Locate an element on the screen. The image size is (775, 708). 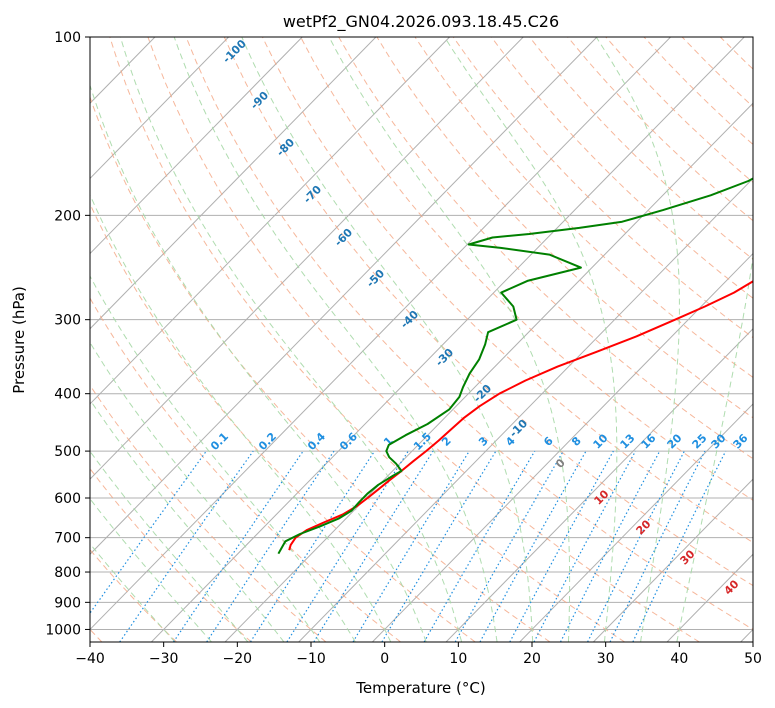
x-tick-label: 20 is located at coordinates (532, 659).